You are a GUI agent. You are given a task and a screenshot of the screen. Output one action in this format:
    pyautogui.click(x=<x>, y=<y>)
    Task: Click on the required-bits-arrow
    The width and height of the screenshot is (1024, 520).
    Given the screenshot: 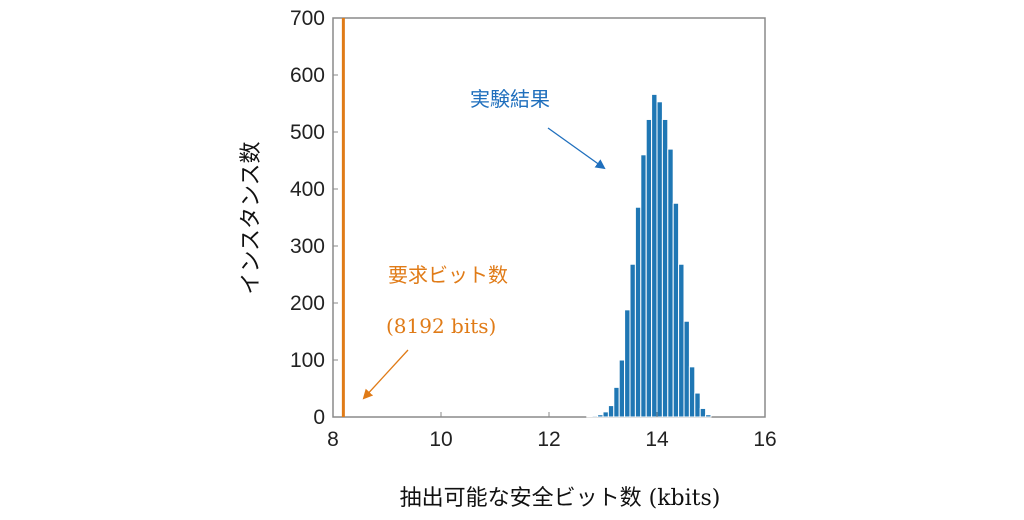 What is the action you would take?
    pyautogui.click(x=385, y=374)
    